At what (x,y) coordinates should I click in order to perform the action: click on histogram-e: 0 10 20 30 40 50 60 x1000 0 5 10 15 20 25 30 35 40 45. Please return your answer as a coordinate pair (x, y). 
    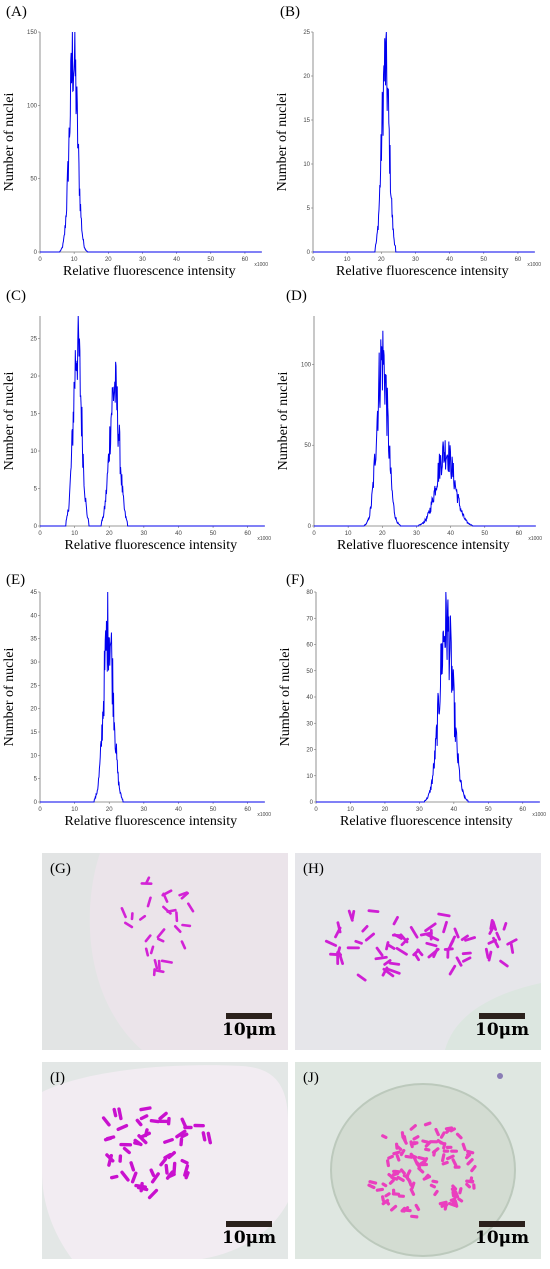
    Looking at the image, I should click on (150, 704).